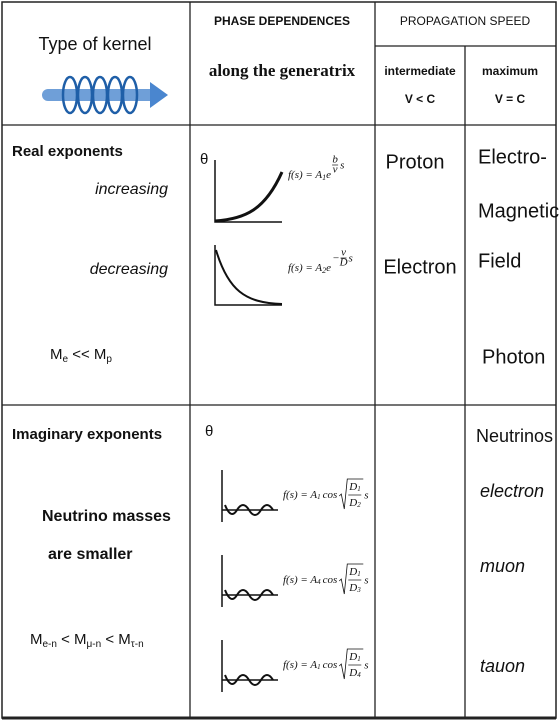  I want to click on row-note: Neutrino masses, so click(106, 516).